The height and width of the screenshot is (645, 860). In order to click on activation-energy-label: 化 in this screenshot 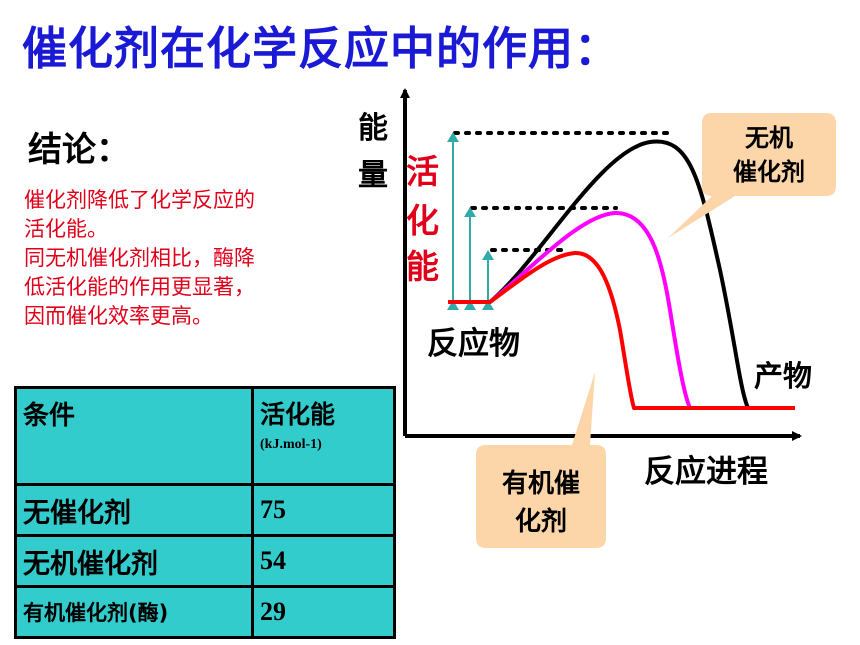, I will do `click(422, 220)`.